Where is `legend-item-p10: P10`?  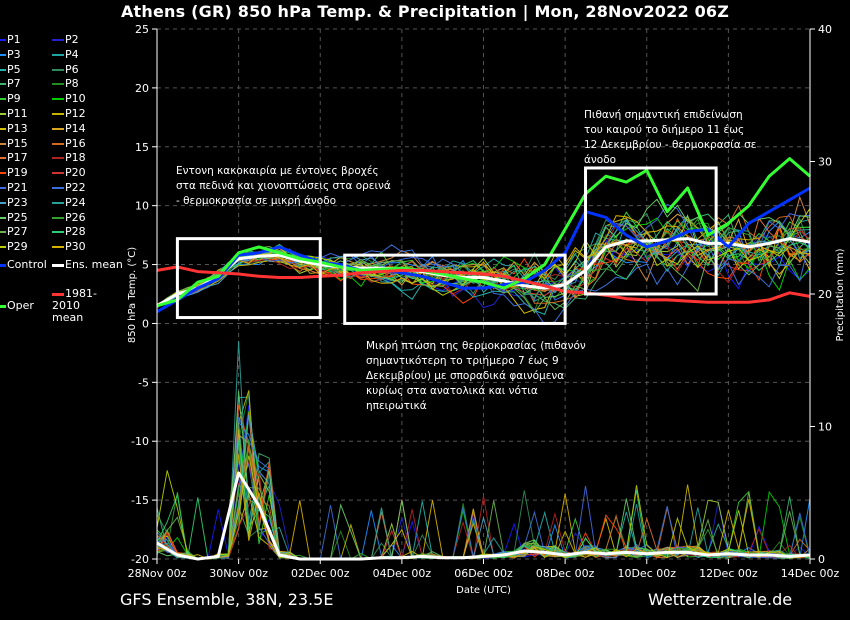 legend-item-p10: P10 is located at coordinates (69, 99).